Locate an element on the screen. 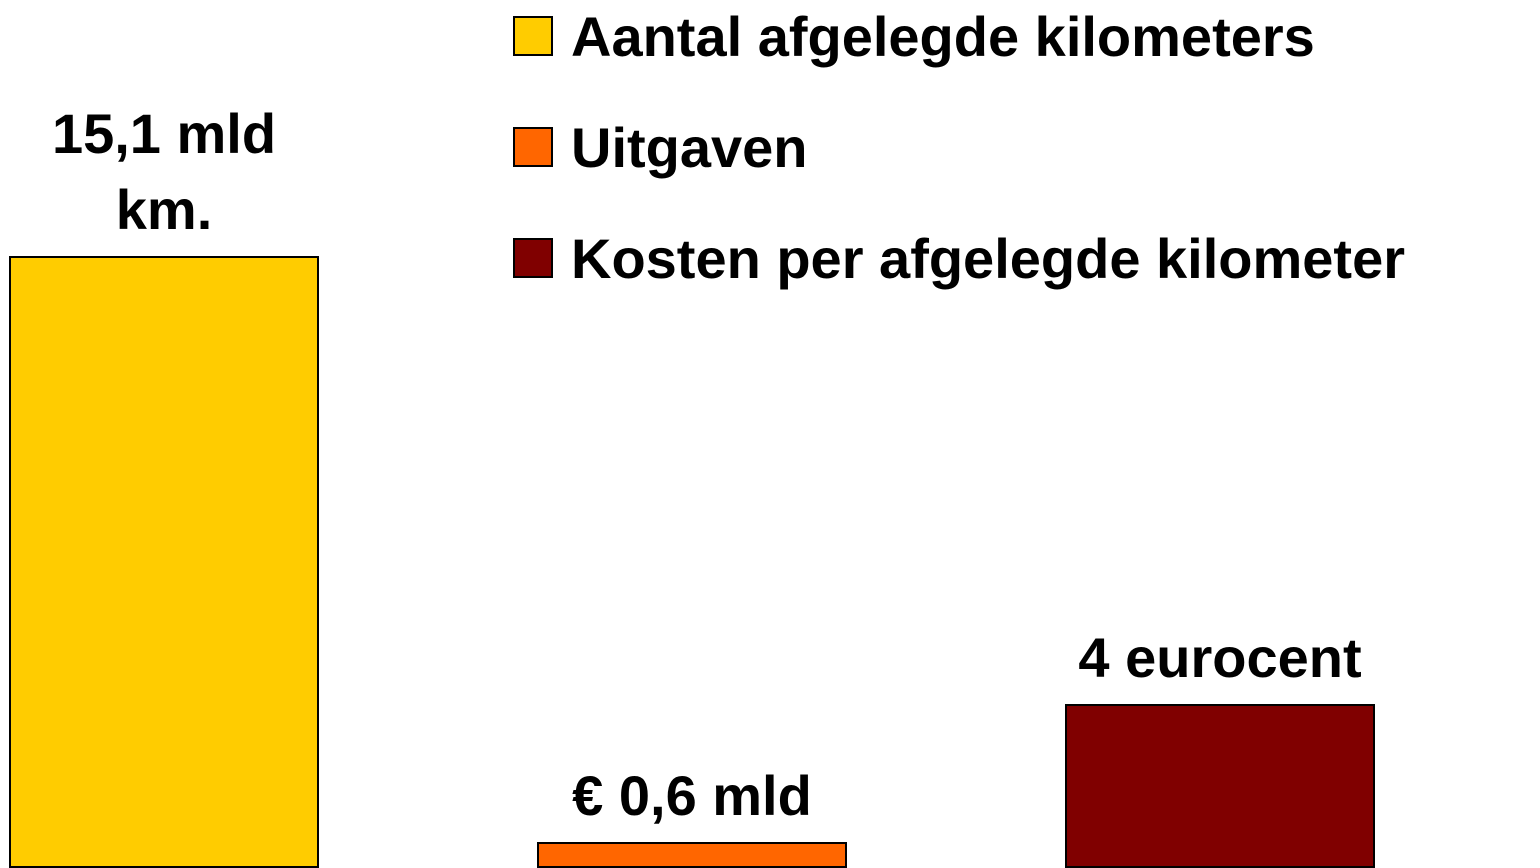 This screenshot has width=1540, height=868. legend-item: Kosten per afgelegde kilometer is located at coordinates (959, 258).